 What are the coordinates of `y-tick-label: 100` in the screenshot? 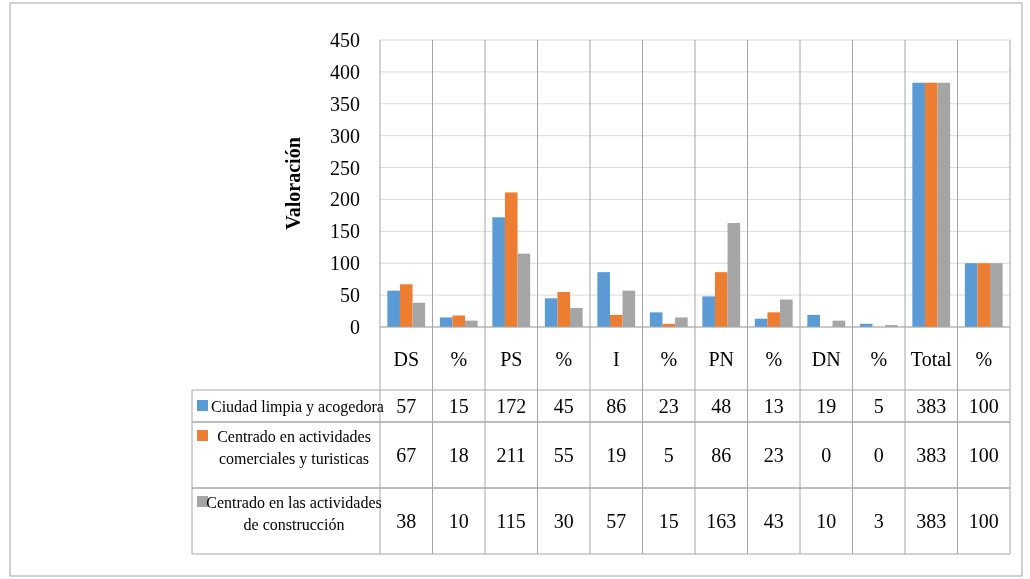 It's located at (345, 263).